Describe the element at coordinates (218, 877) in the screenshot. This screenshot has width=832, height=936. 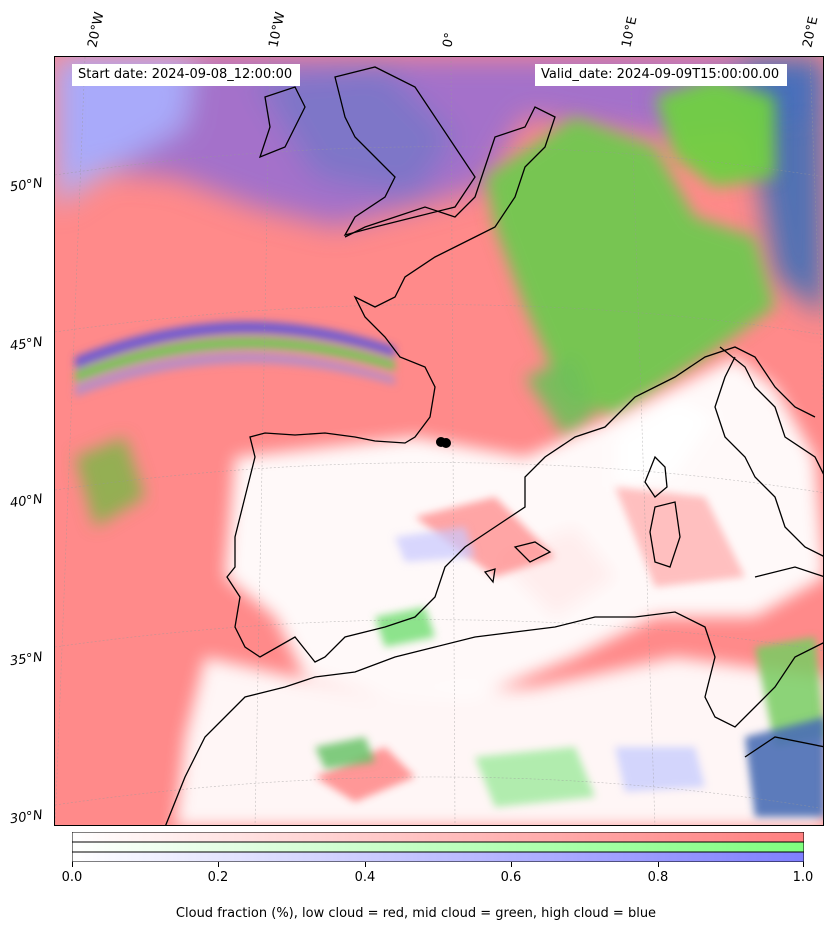
I see `colorbar-tick-1: 0.2` at that location.